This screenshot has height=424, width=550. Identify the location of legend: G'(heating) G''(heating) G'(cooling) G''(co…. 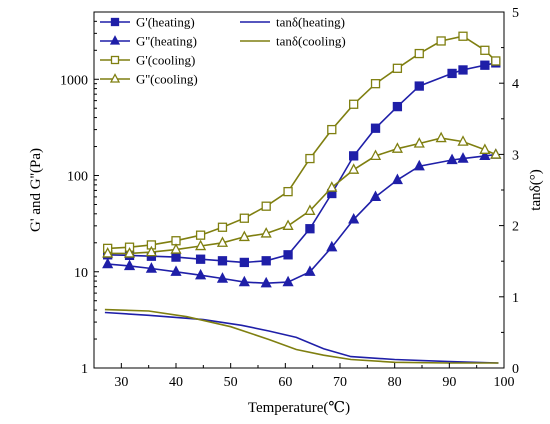
(223, 51).